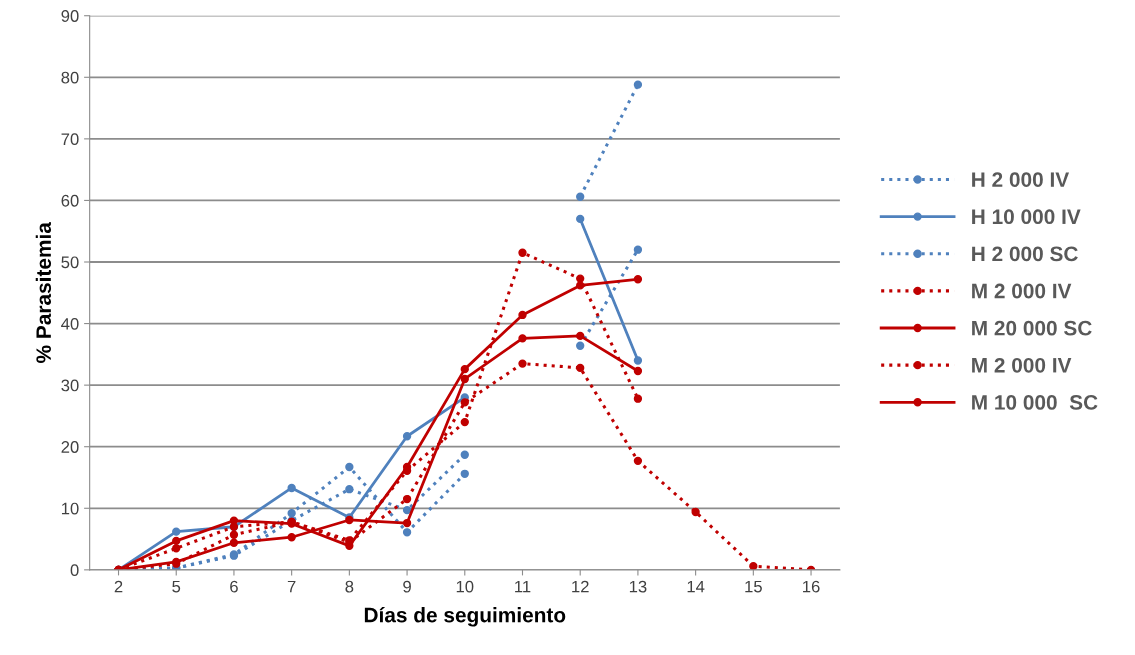 This screenshot has width=1135, height=655. Describe the element at coordinates (1026, 217) in the screenshot. I see `legend-label: H 10 000 IV` at that location.